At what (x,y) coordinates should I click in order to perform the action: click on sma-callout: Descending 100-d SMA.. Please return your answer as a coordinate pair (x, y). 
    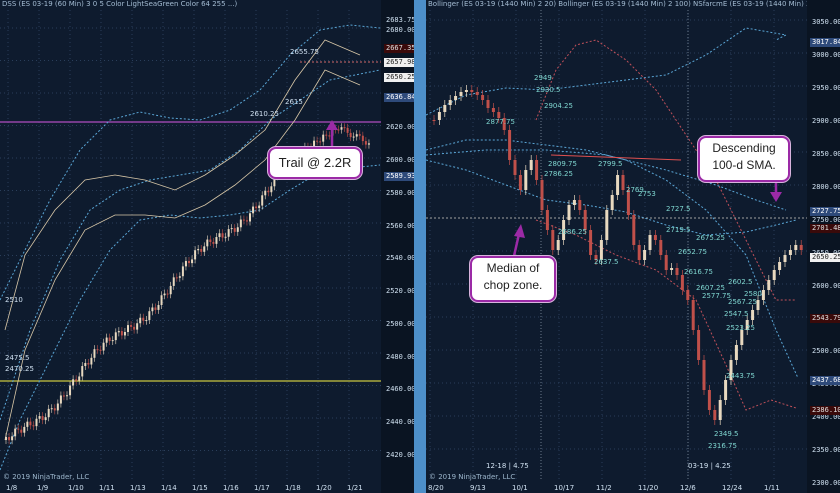
    Looking at the image, I should click on (744, 159).